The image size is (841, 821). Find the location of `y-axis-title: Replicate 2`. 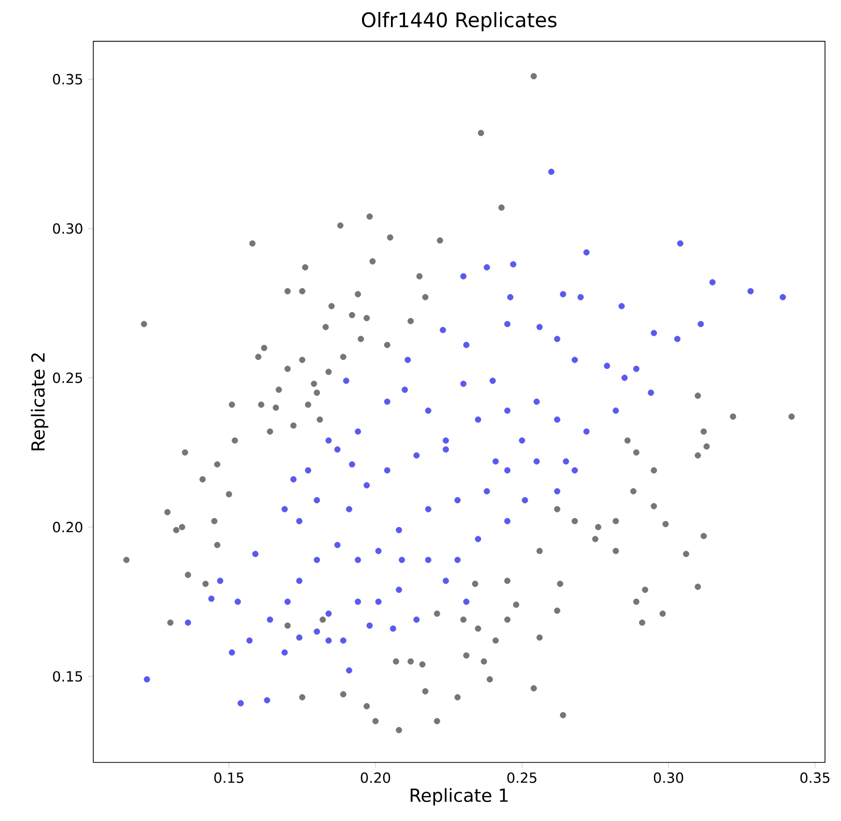

y-axis-title: Replicate 2 is located at coordinates (39, 401).